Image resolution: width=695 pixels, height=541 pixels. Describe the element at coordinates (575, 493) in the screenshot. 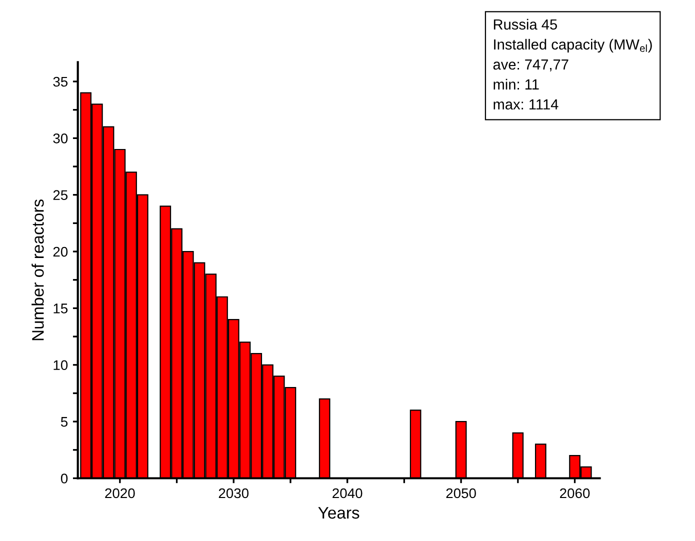

I see `x-tick-label: 2060` at that location.